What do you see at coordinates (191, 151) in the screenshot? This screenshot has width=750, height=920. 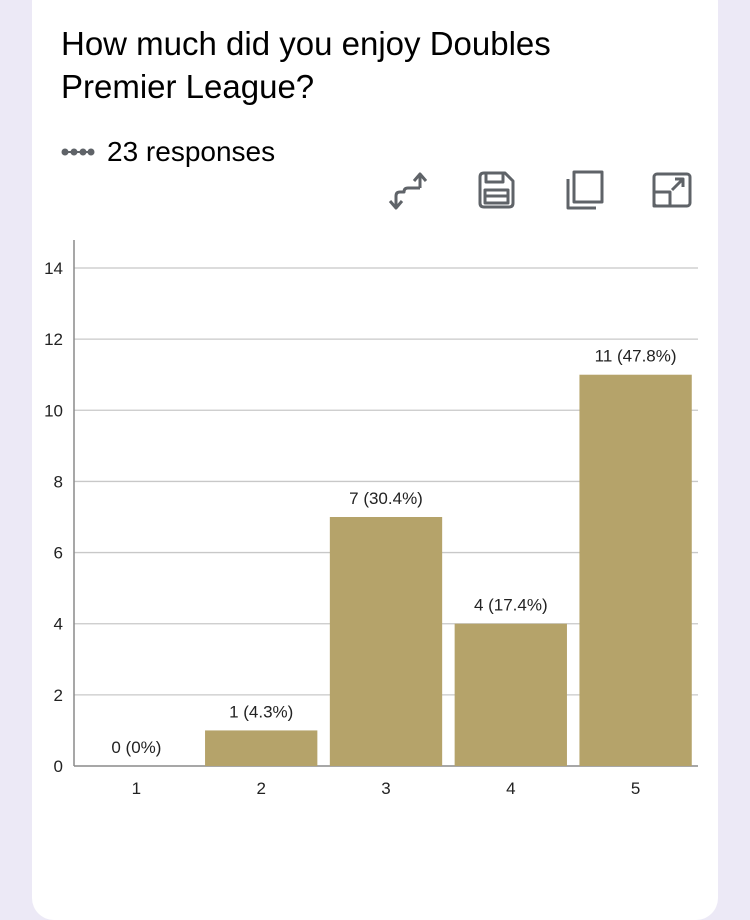 I see `responses-count: 23 responses` at bounding box center [191, 151].